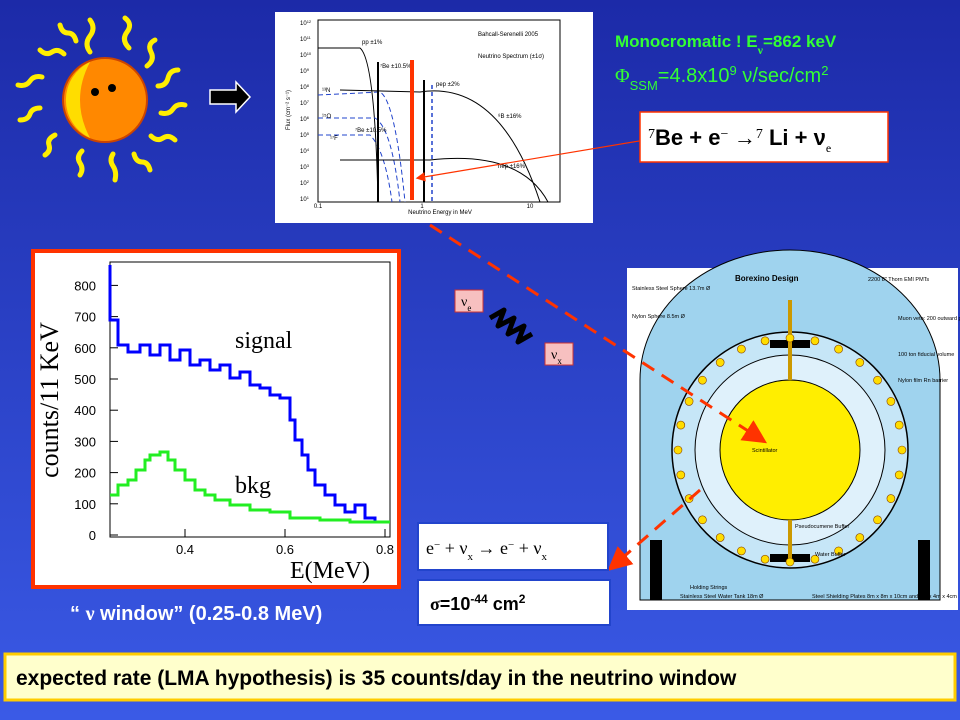 The width and height of the screenshot is (960, 720). I want to click on spectrum-y-tick: 10¹², so click(306, 23).